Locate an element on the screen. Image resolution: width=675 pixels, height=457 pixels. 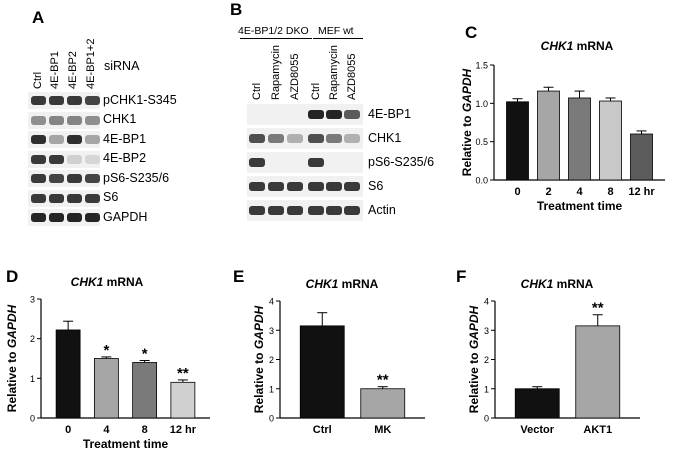
x-tick-label: 0 is located at coordinates (517, 192).